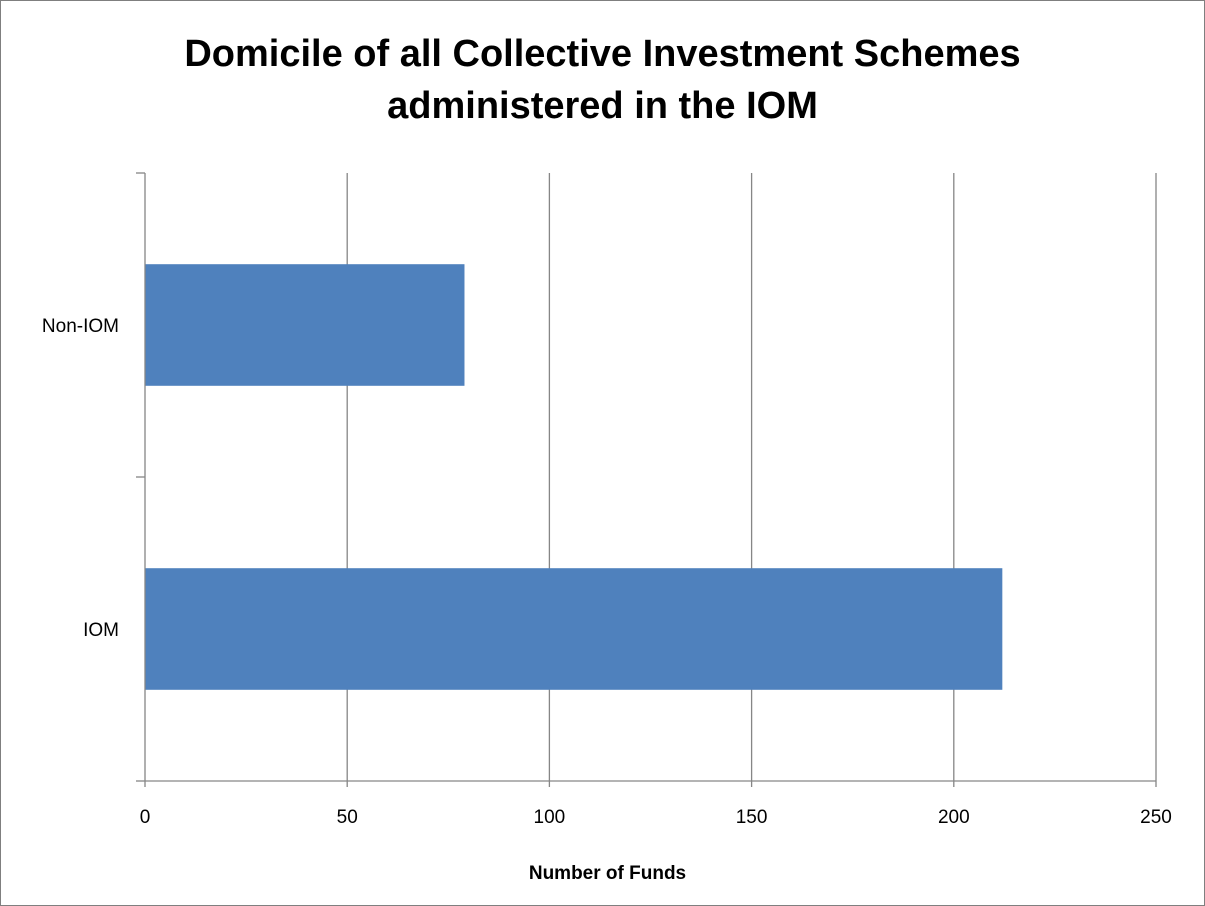  Describe the element at coordinates (574, 629) in the screenshot. I see `bar-iom` at that location.